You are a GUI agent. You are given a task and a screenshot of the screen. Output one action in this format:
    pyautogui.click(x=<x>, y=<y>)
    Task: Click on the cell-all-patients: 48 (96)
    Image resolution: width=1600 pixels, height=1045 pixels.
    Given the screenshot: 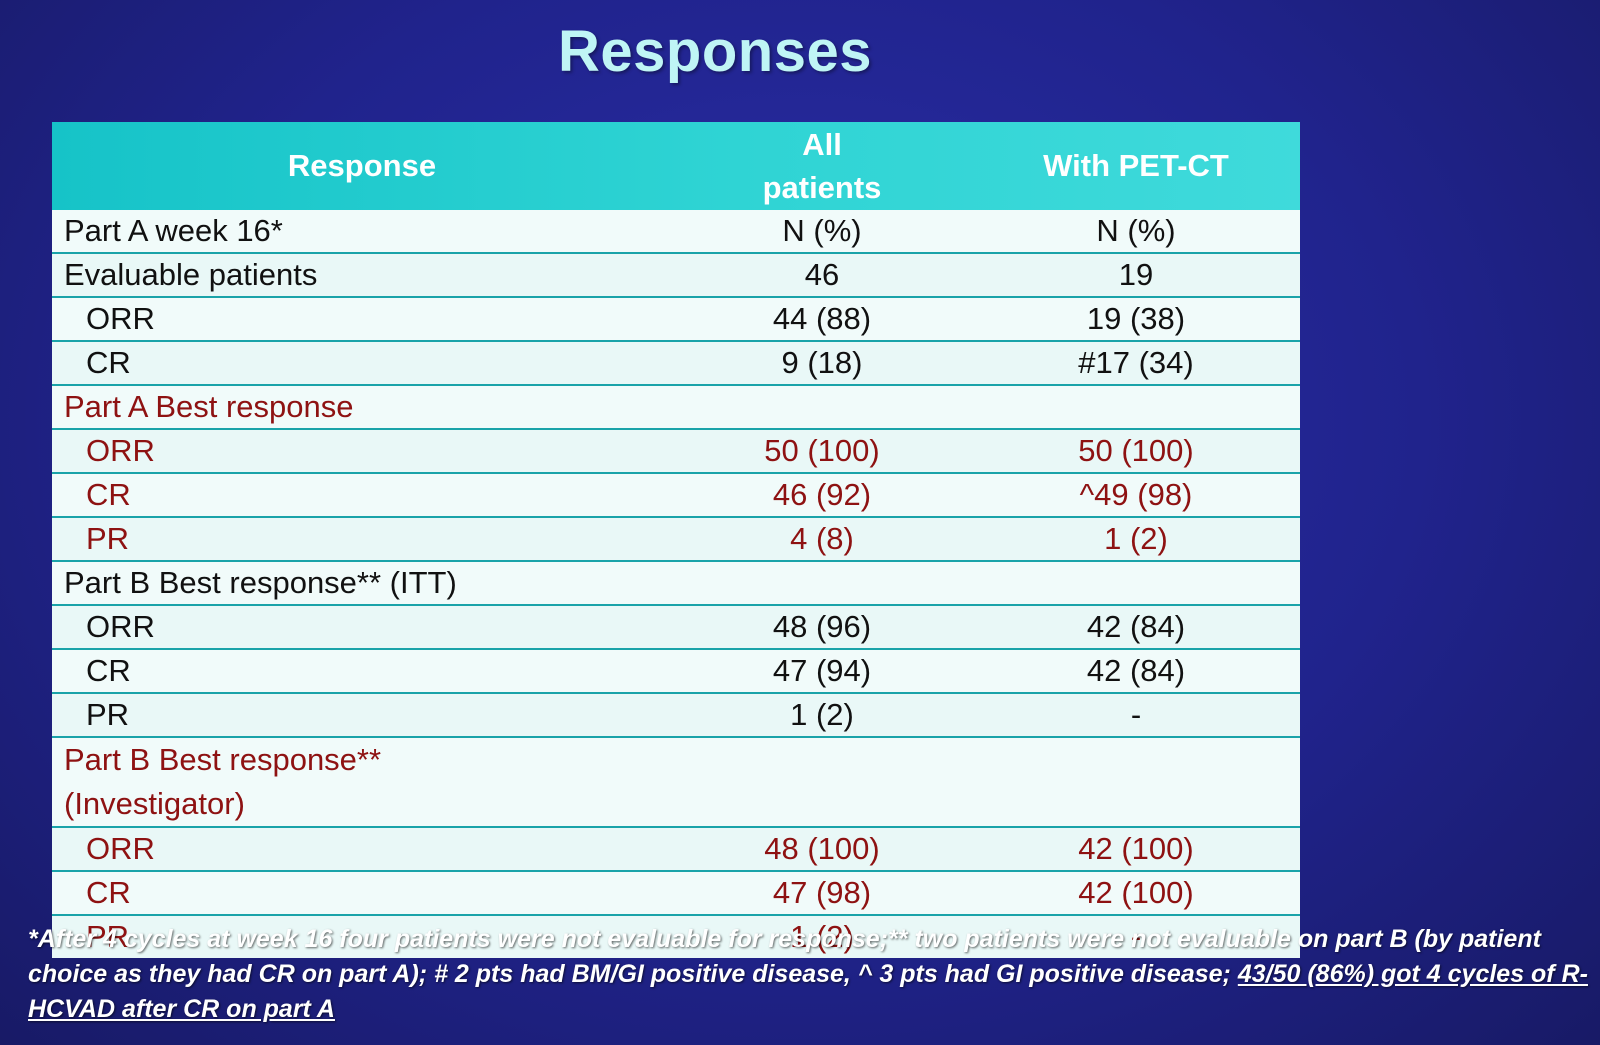 What is the action you would take?
    pyautogui.click(x=822, y=626)
    